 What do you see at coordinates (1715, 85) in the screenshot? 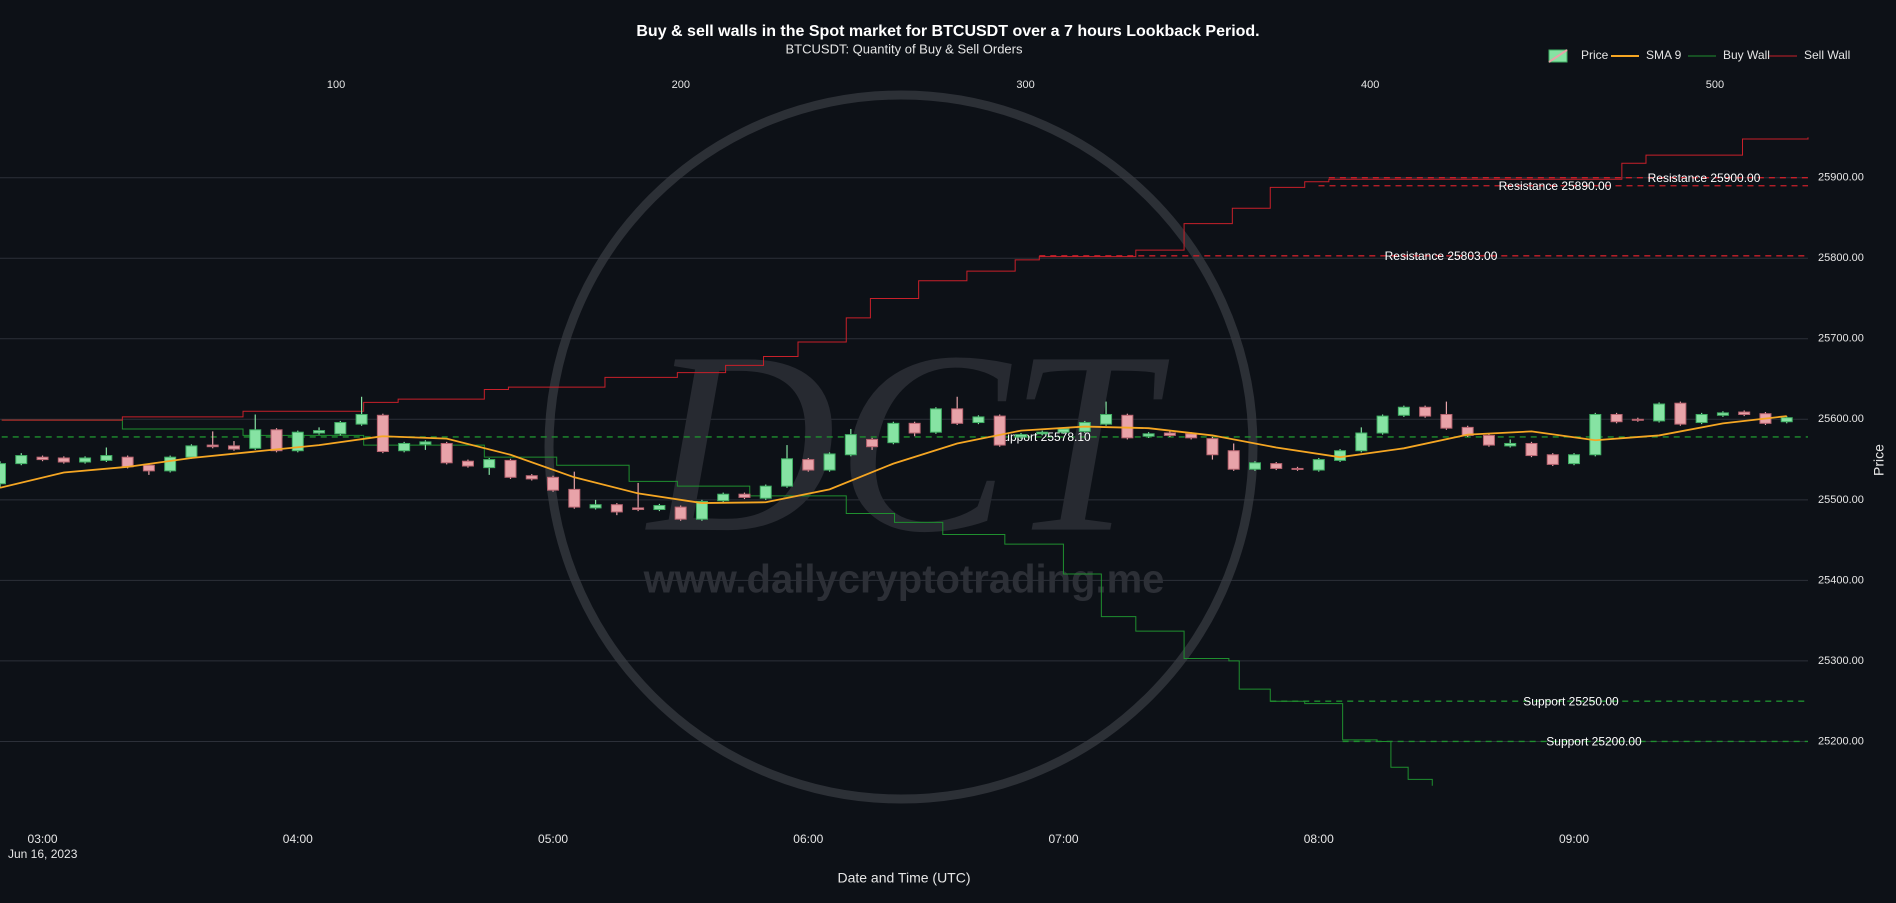
I see `x2-tick-label: 500` at bounding box center [1715, 85].